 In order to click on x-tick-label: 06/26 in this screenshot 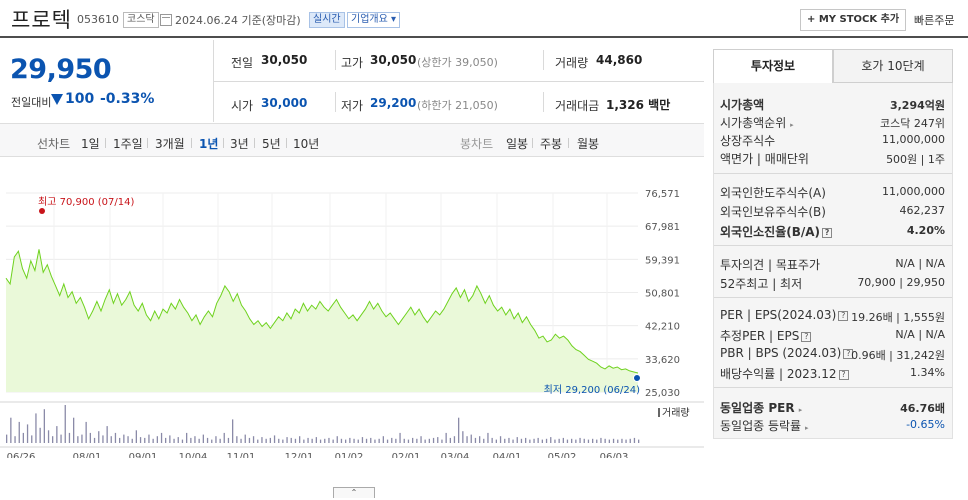, I will do `click(21, 455)`.